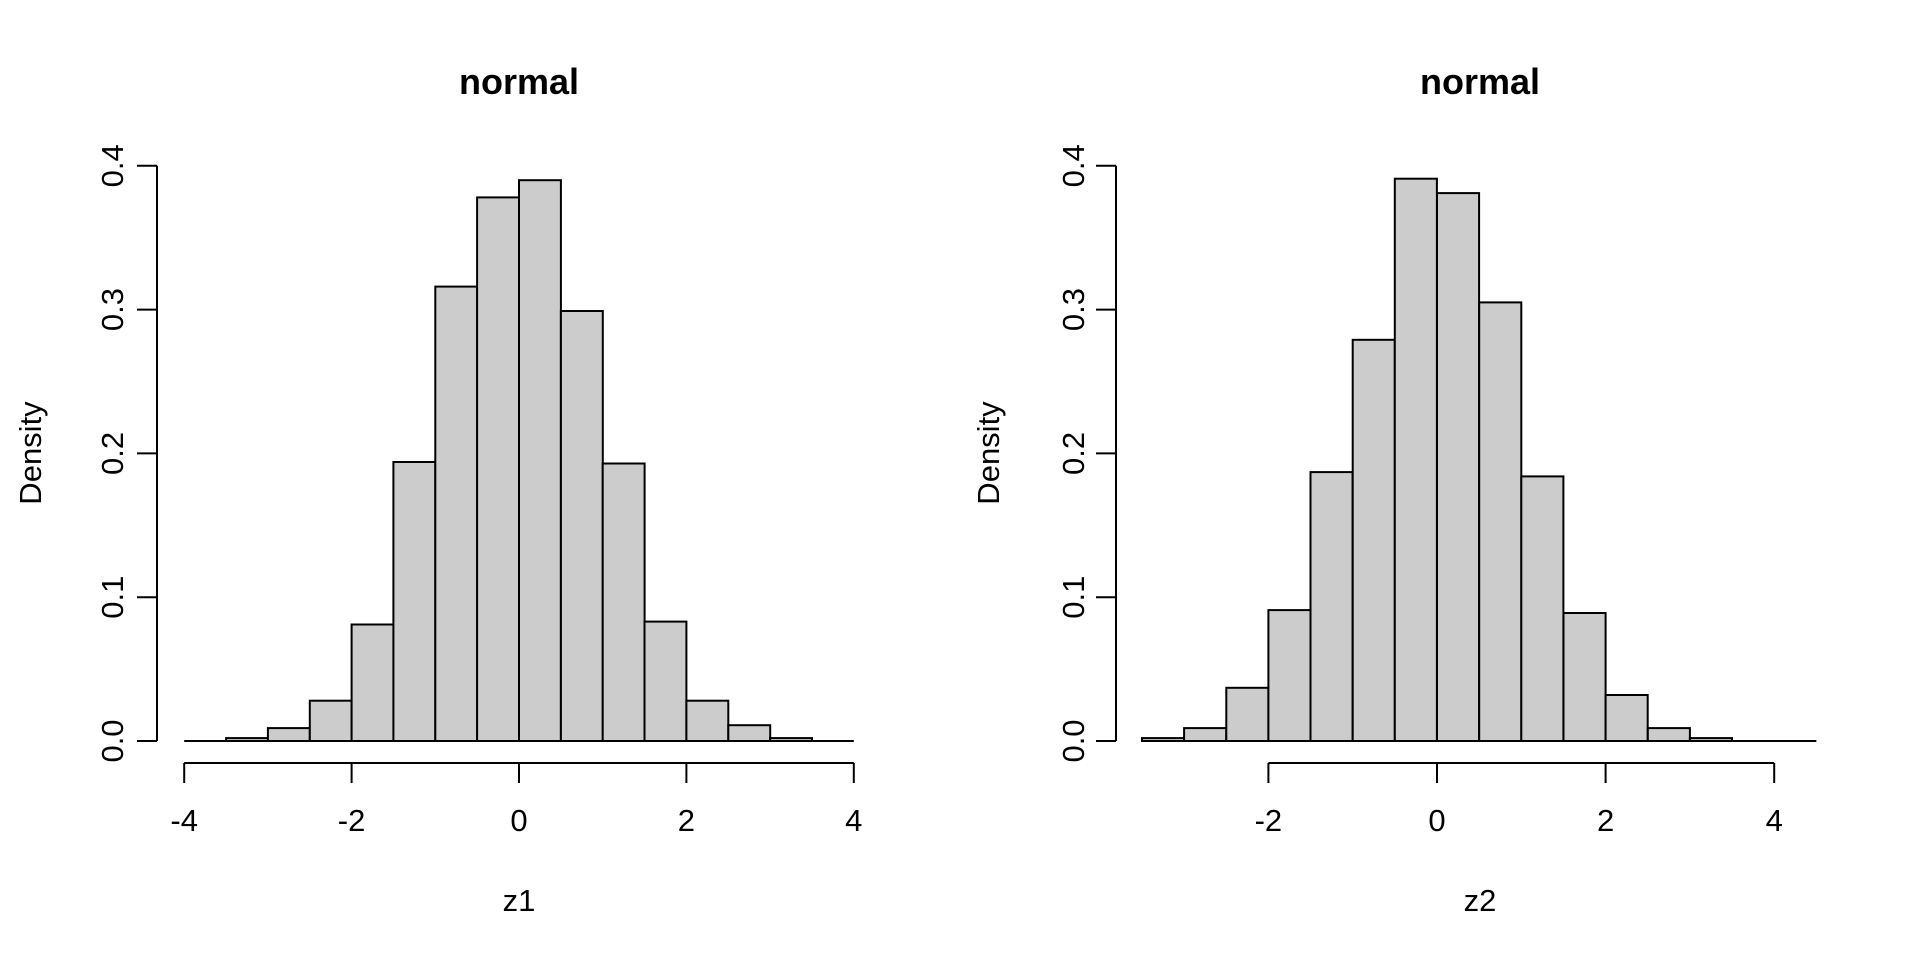 The height and width of the screenshot is (960, 1920). What do you see at coordinates (1480, 900) in the screenshot?
I see `x-axis-label: z2` at bounding box center [1480, 900].